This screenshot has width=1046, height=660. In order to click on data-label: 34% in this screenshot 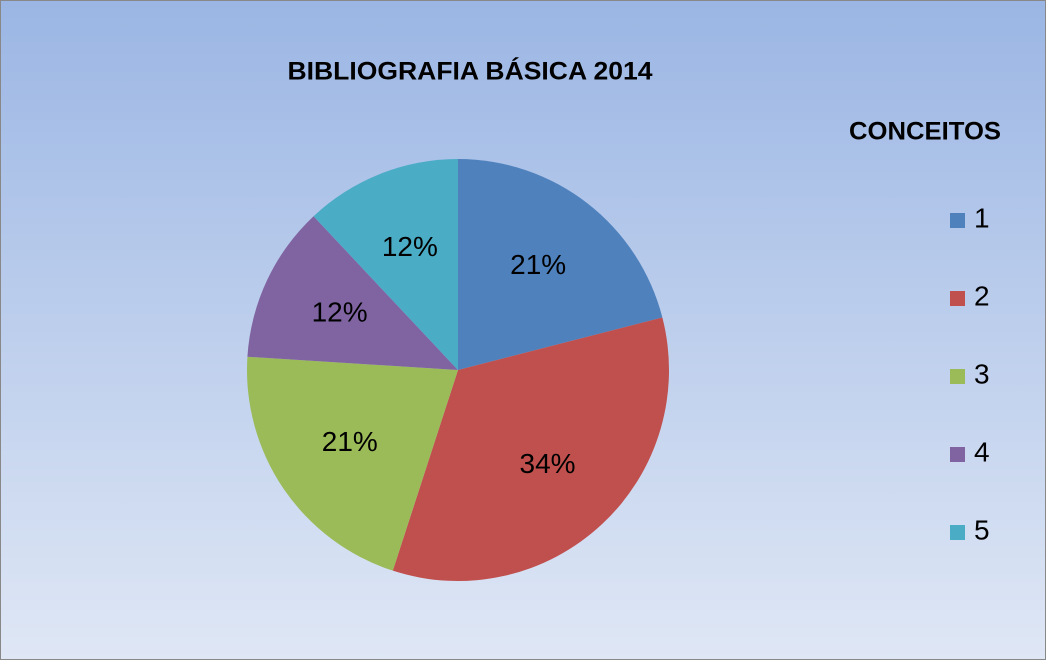, I will do `click(548, 463)`.